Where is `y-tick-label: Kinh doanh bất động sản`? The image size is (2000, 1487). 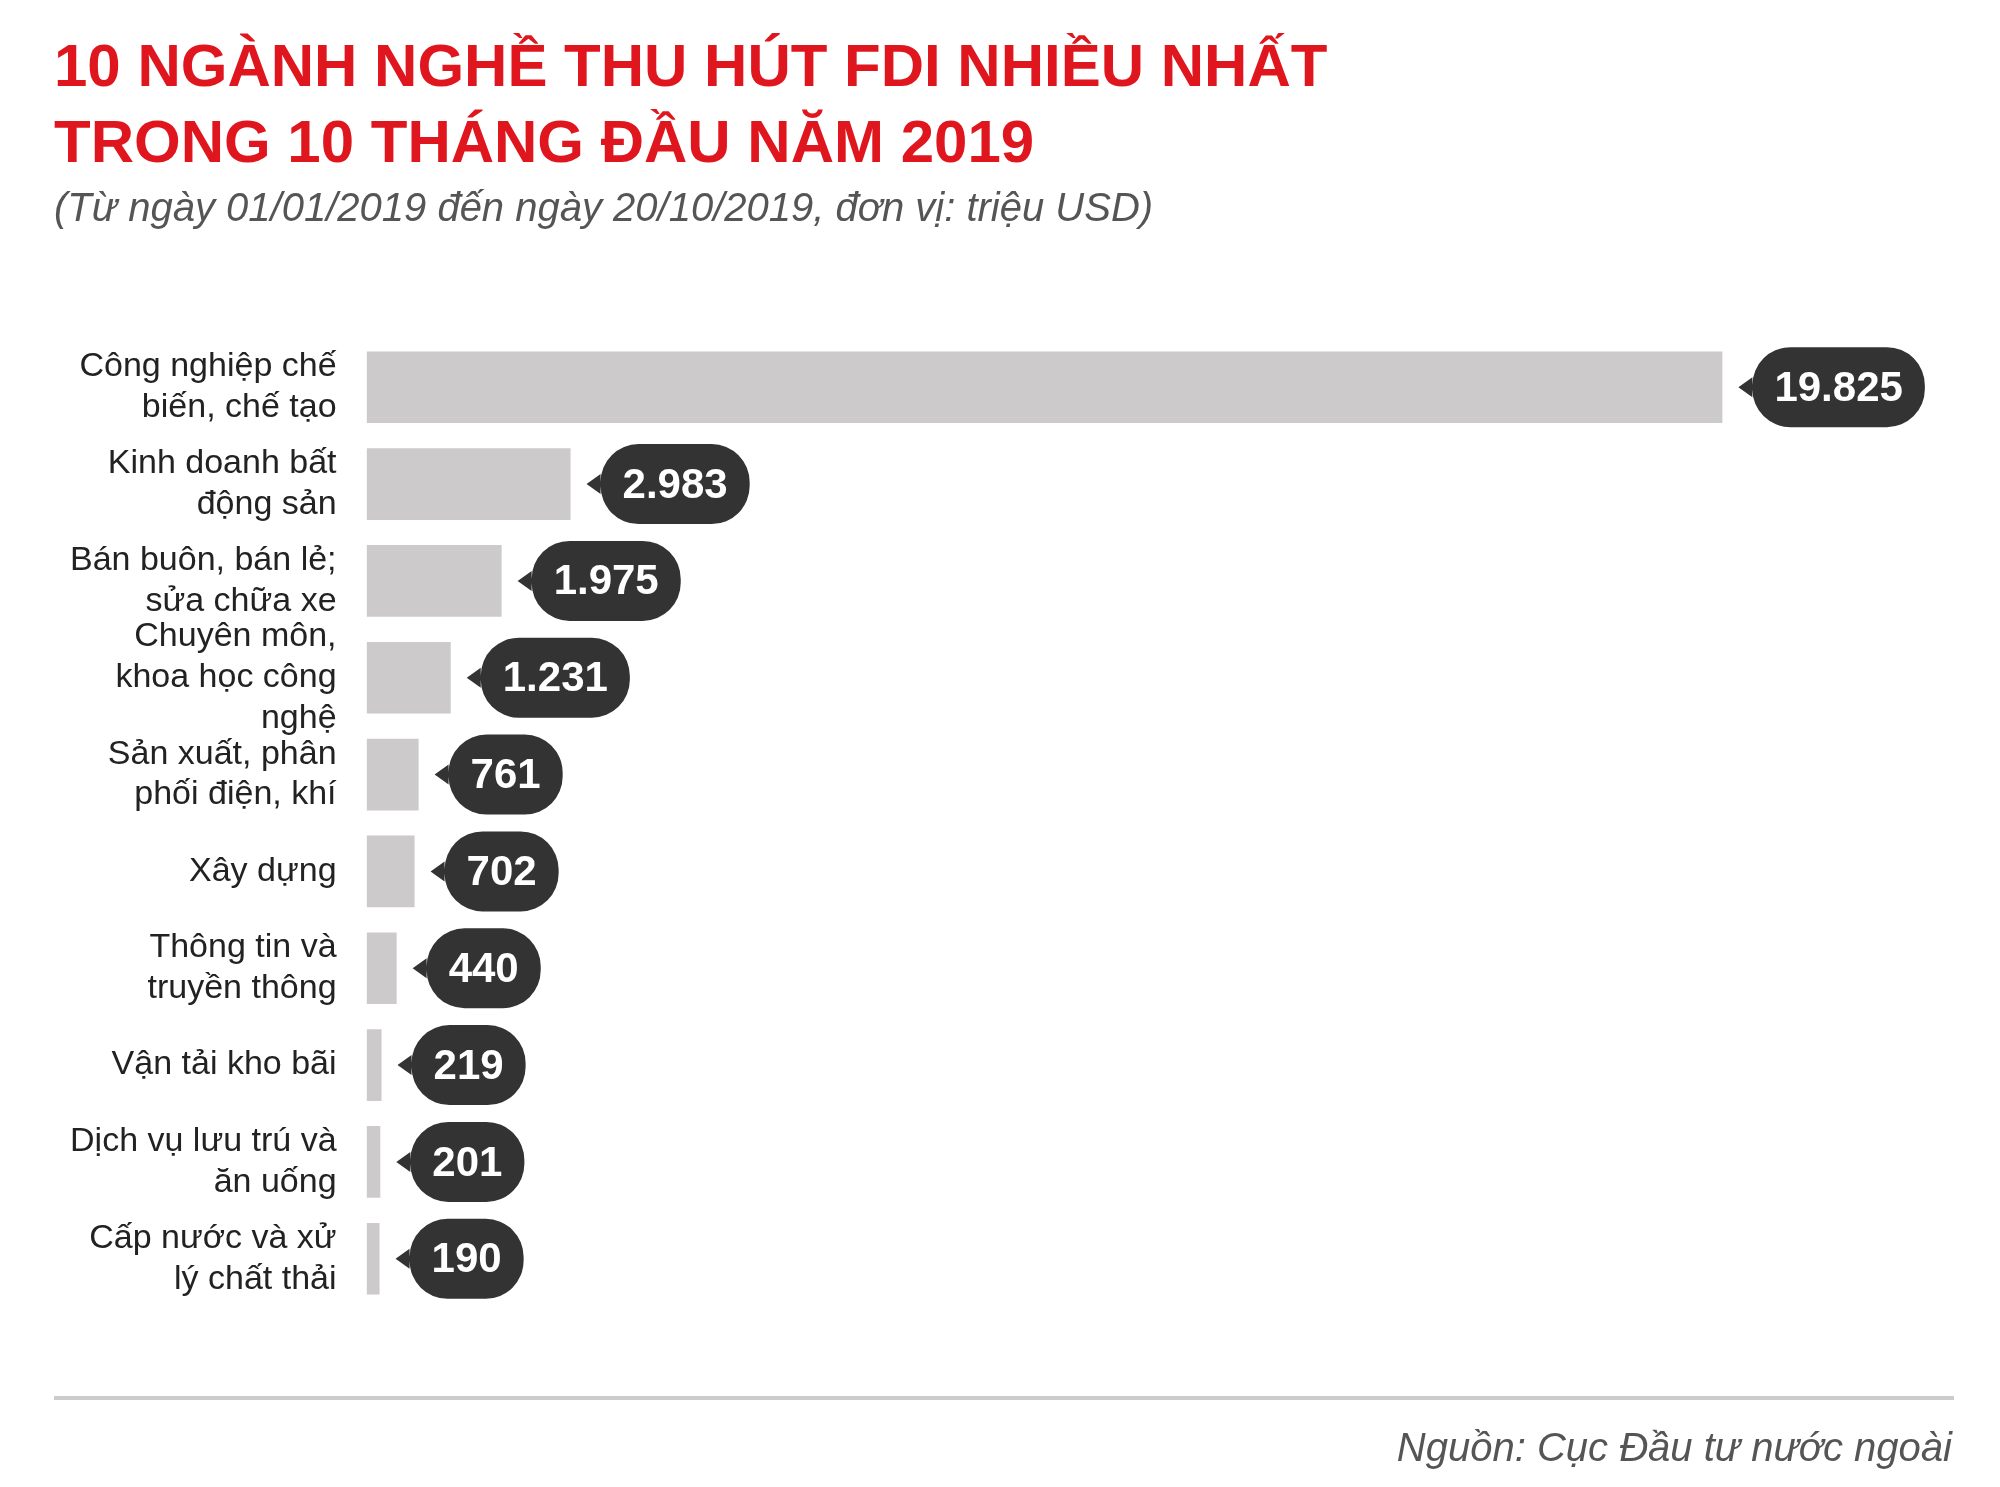
y-tick-label: Kinh doanh bất động sản is located at coordinates (222, 481).